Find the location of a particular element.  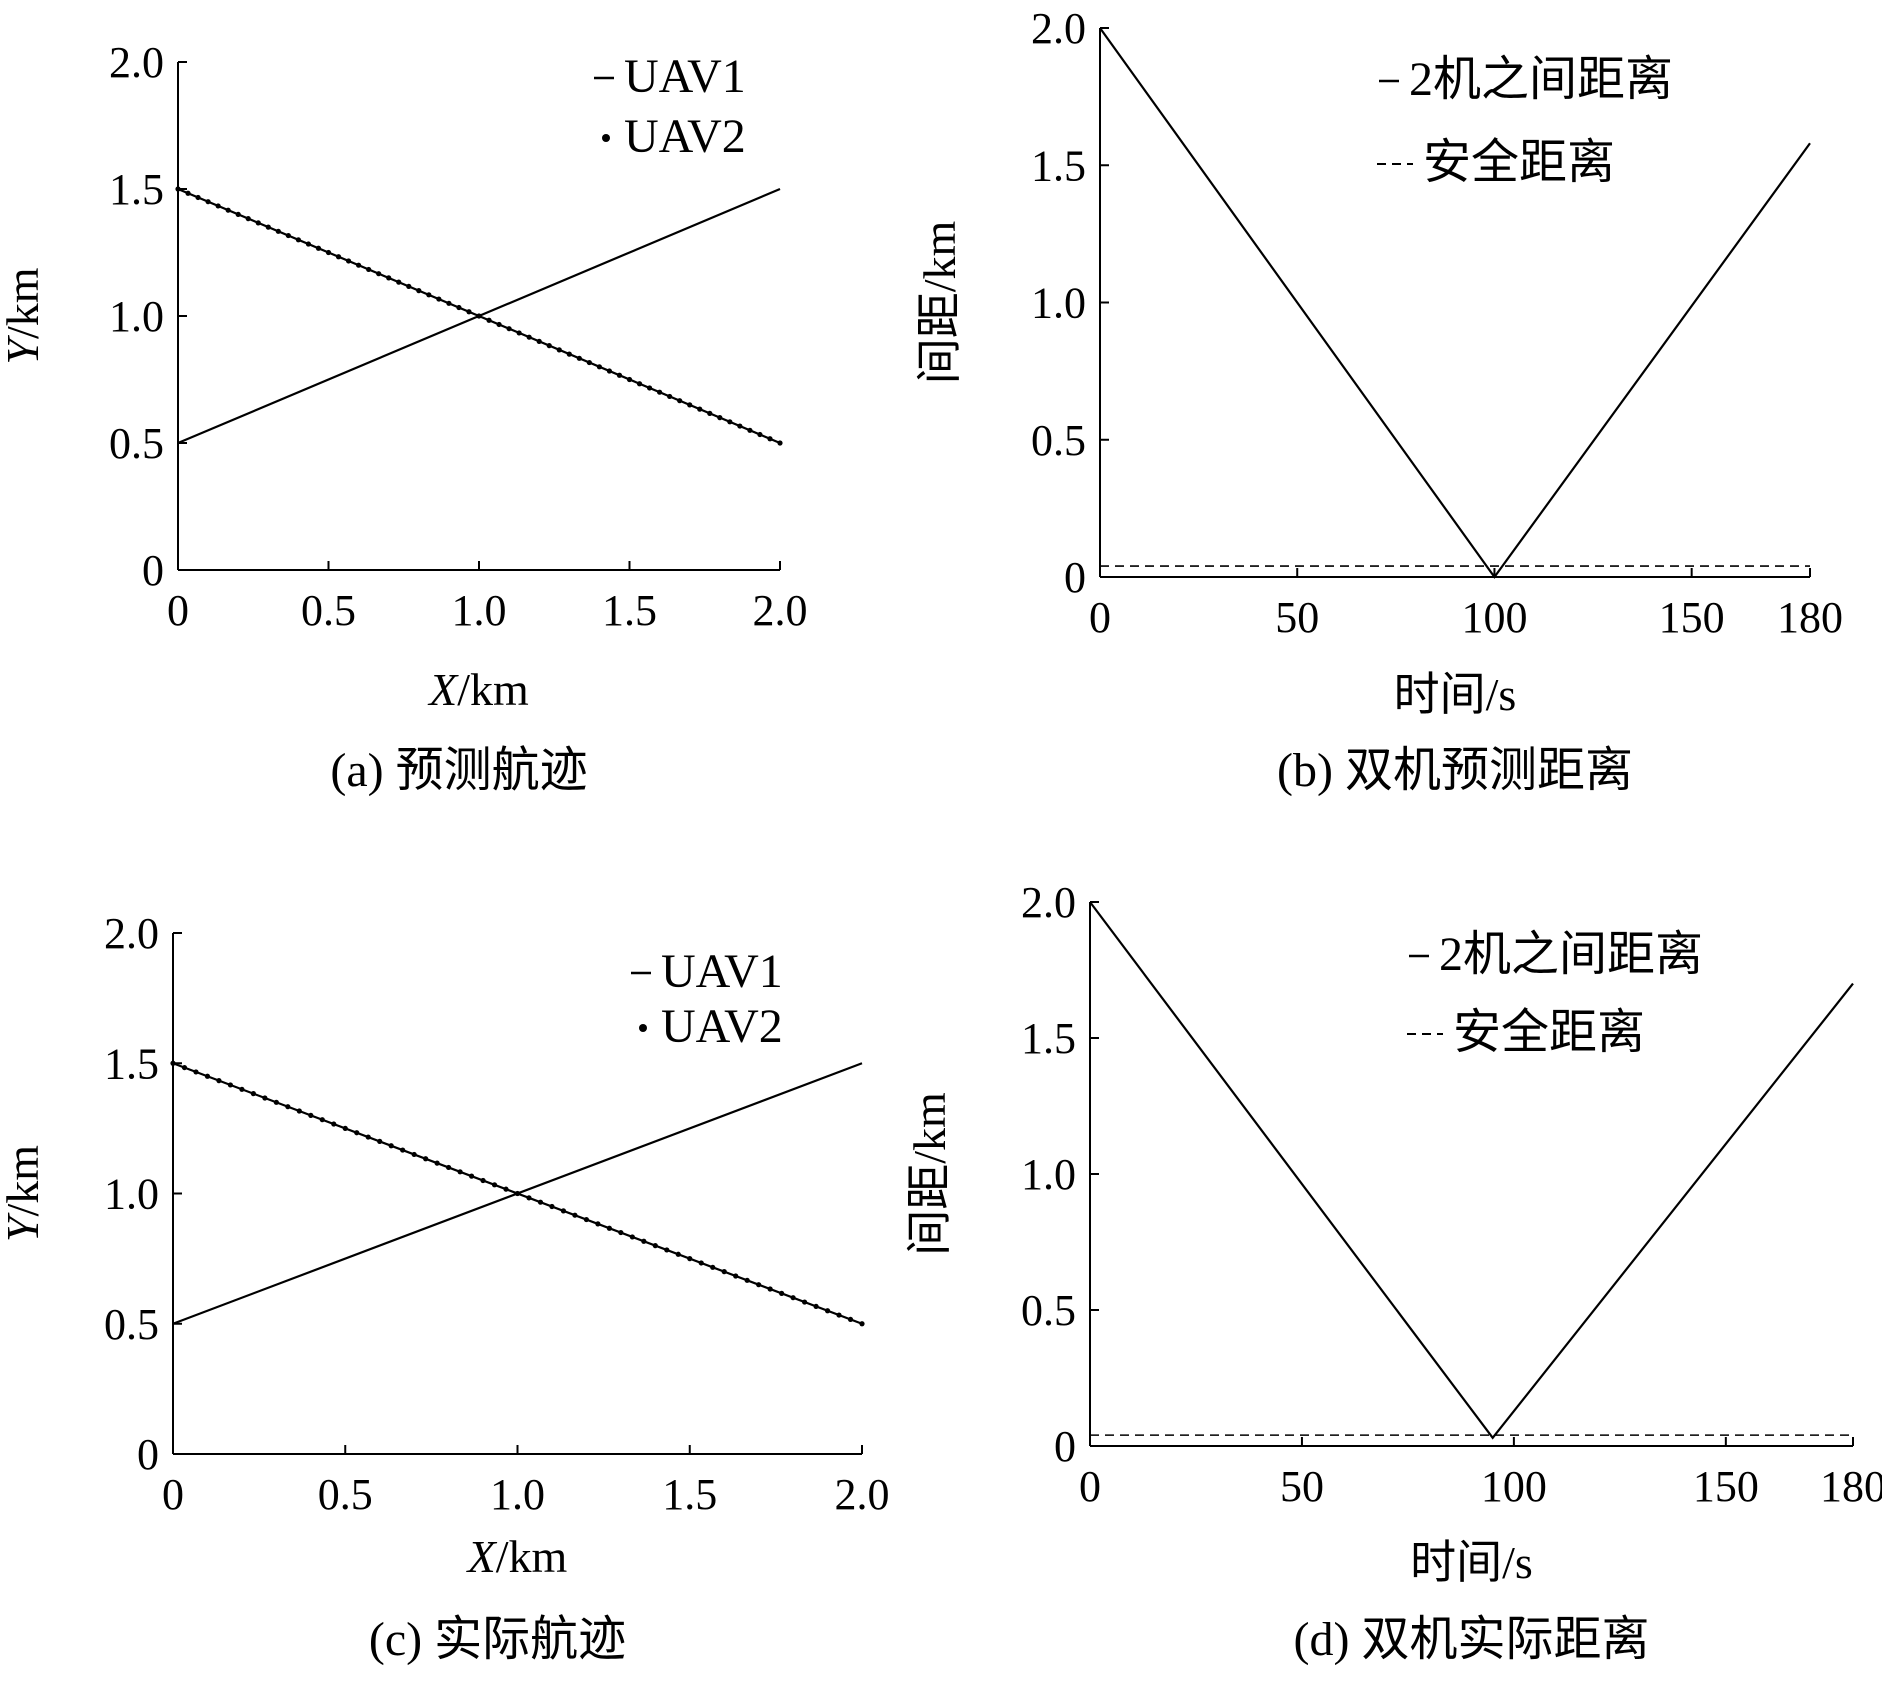

x-axis-label: X/km is located at coordinates (478, 689).